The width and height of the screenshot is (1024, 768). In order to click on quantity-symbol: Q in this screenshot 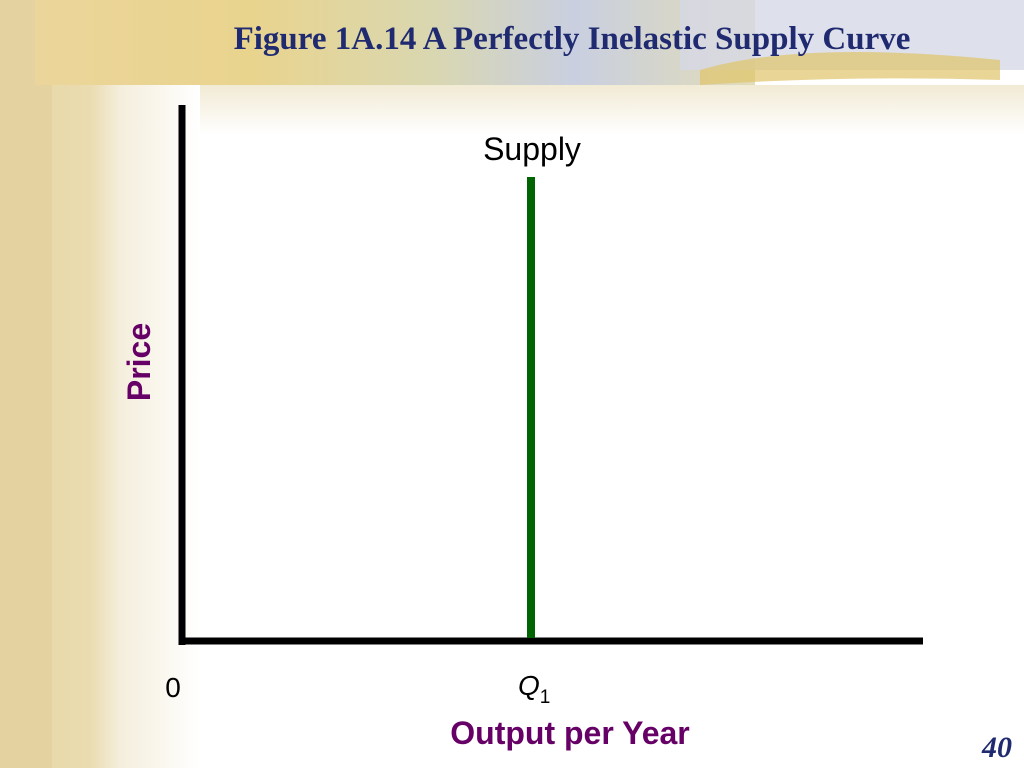, I will do `click(529, 685)`.